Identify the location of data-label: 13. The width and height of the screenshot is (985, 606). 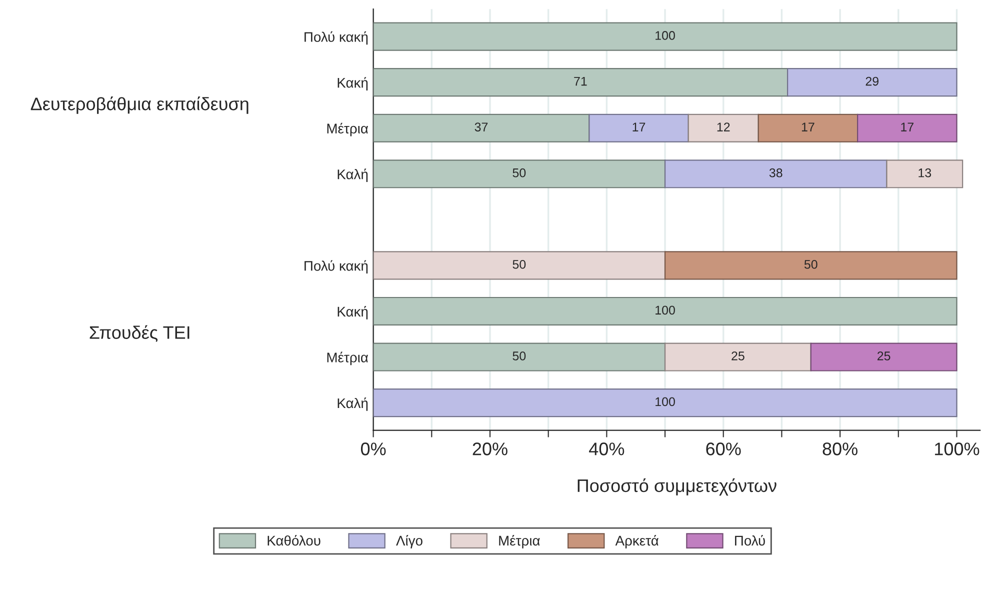
(925, 173).